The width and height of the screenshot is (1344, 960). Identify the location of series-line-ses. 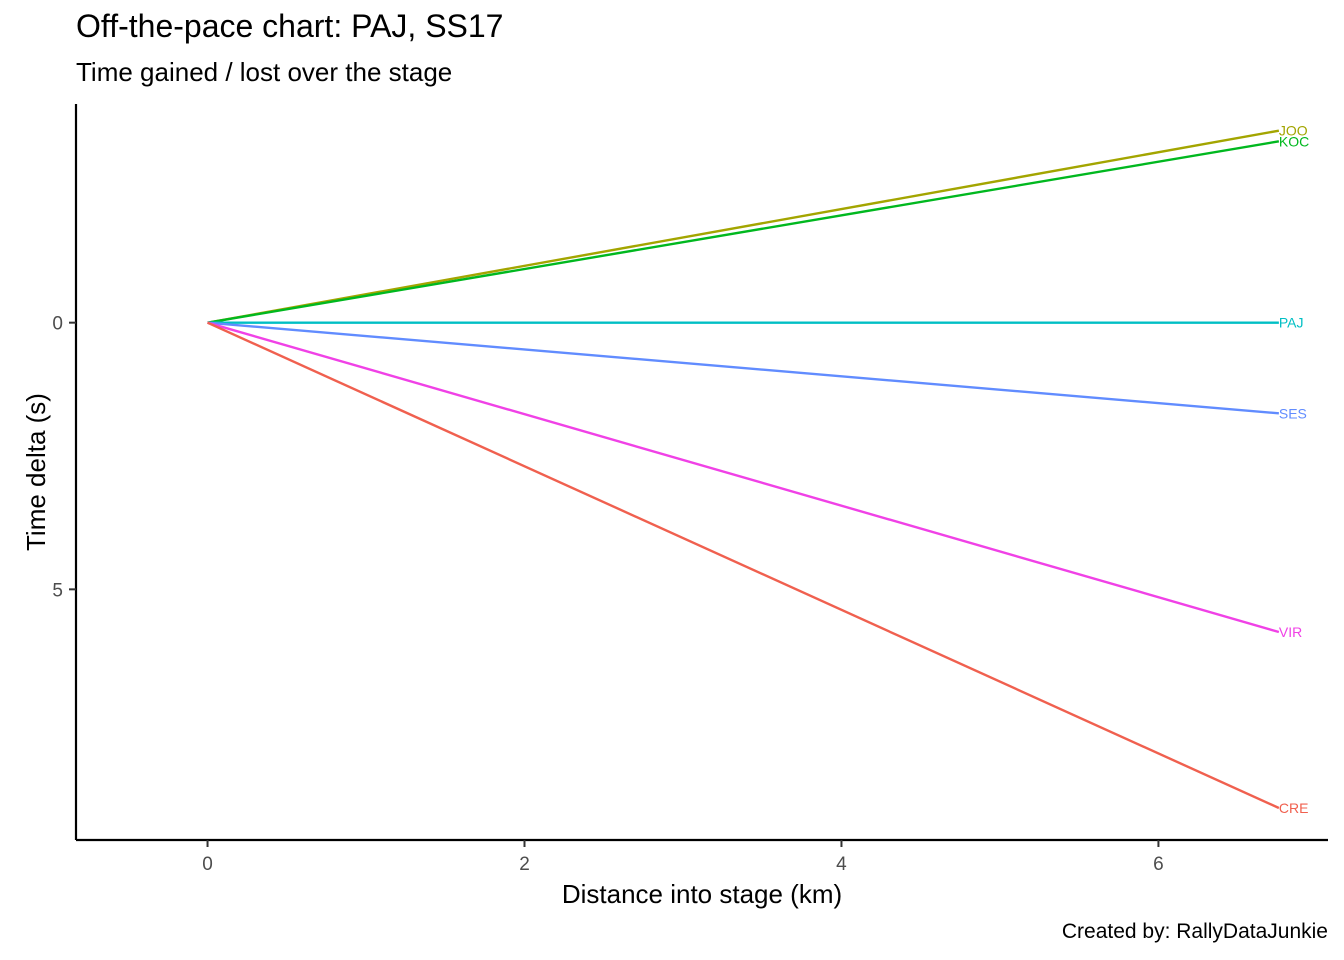
(743, 368).